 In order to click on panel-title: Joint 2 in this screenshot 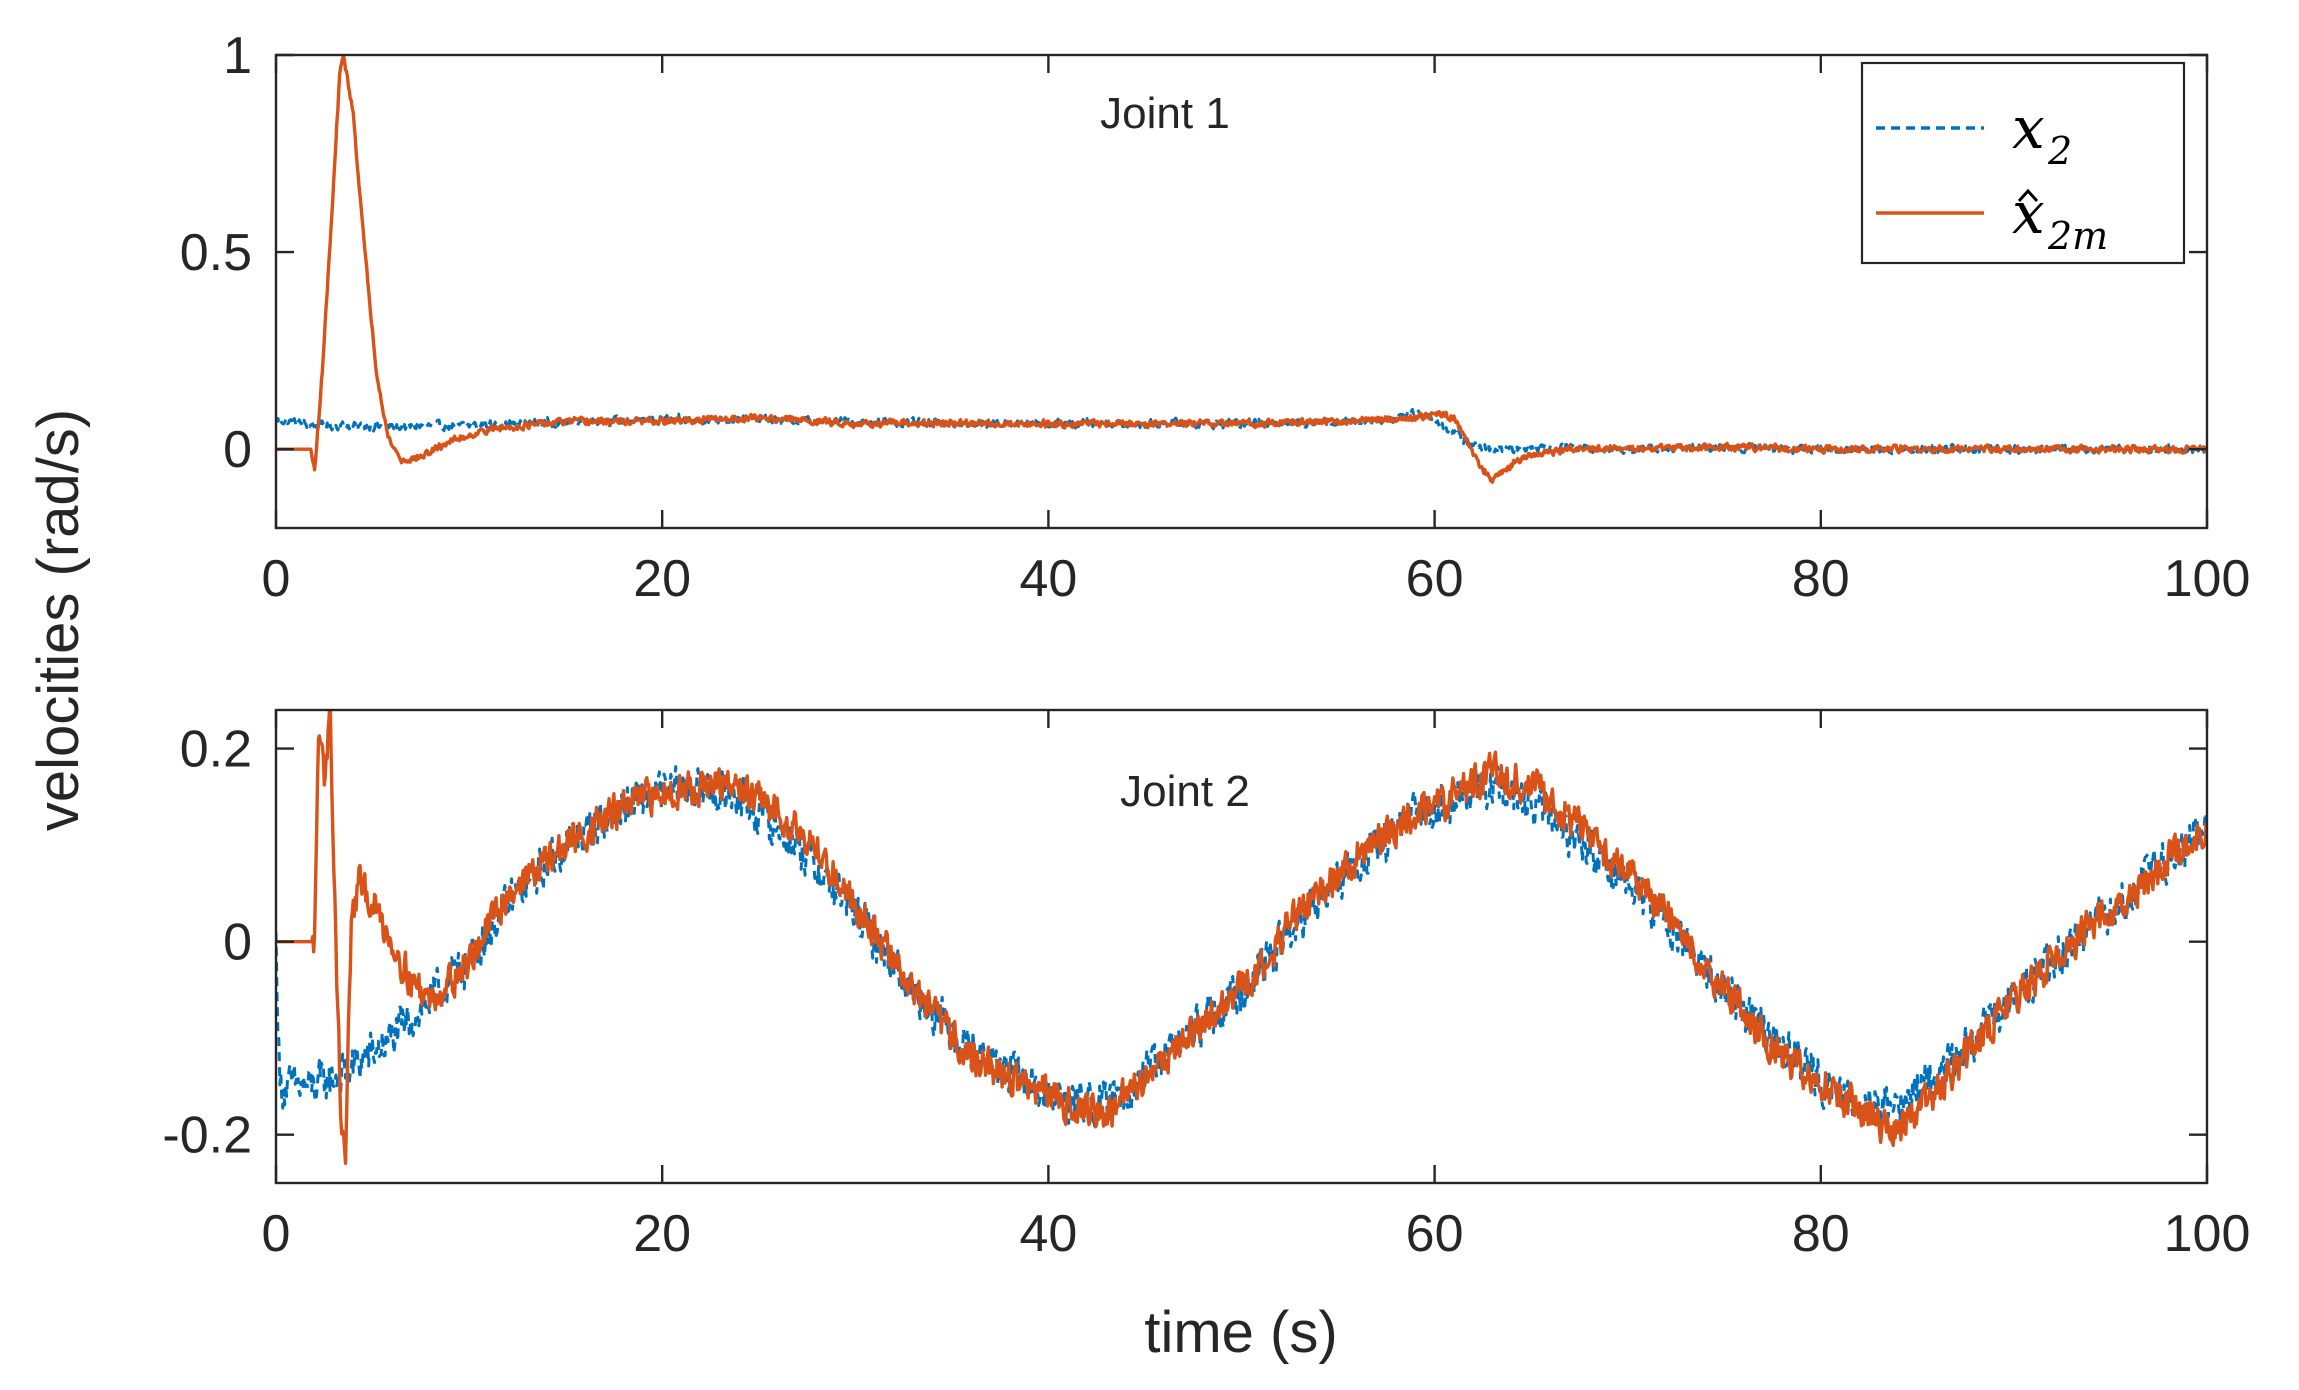, I will do `click(1185, 791)`.